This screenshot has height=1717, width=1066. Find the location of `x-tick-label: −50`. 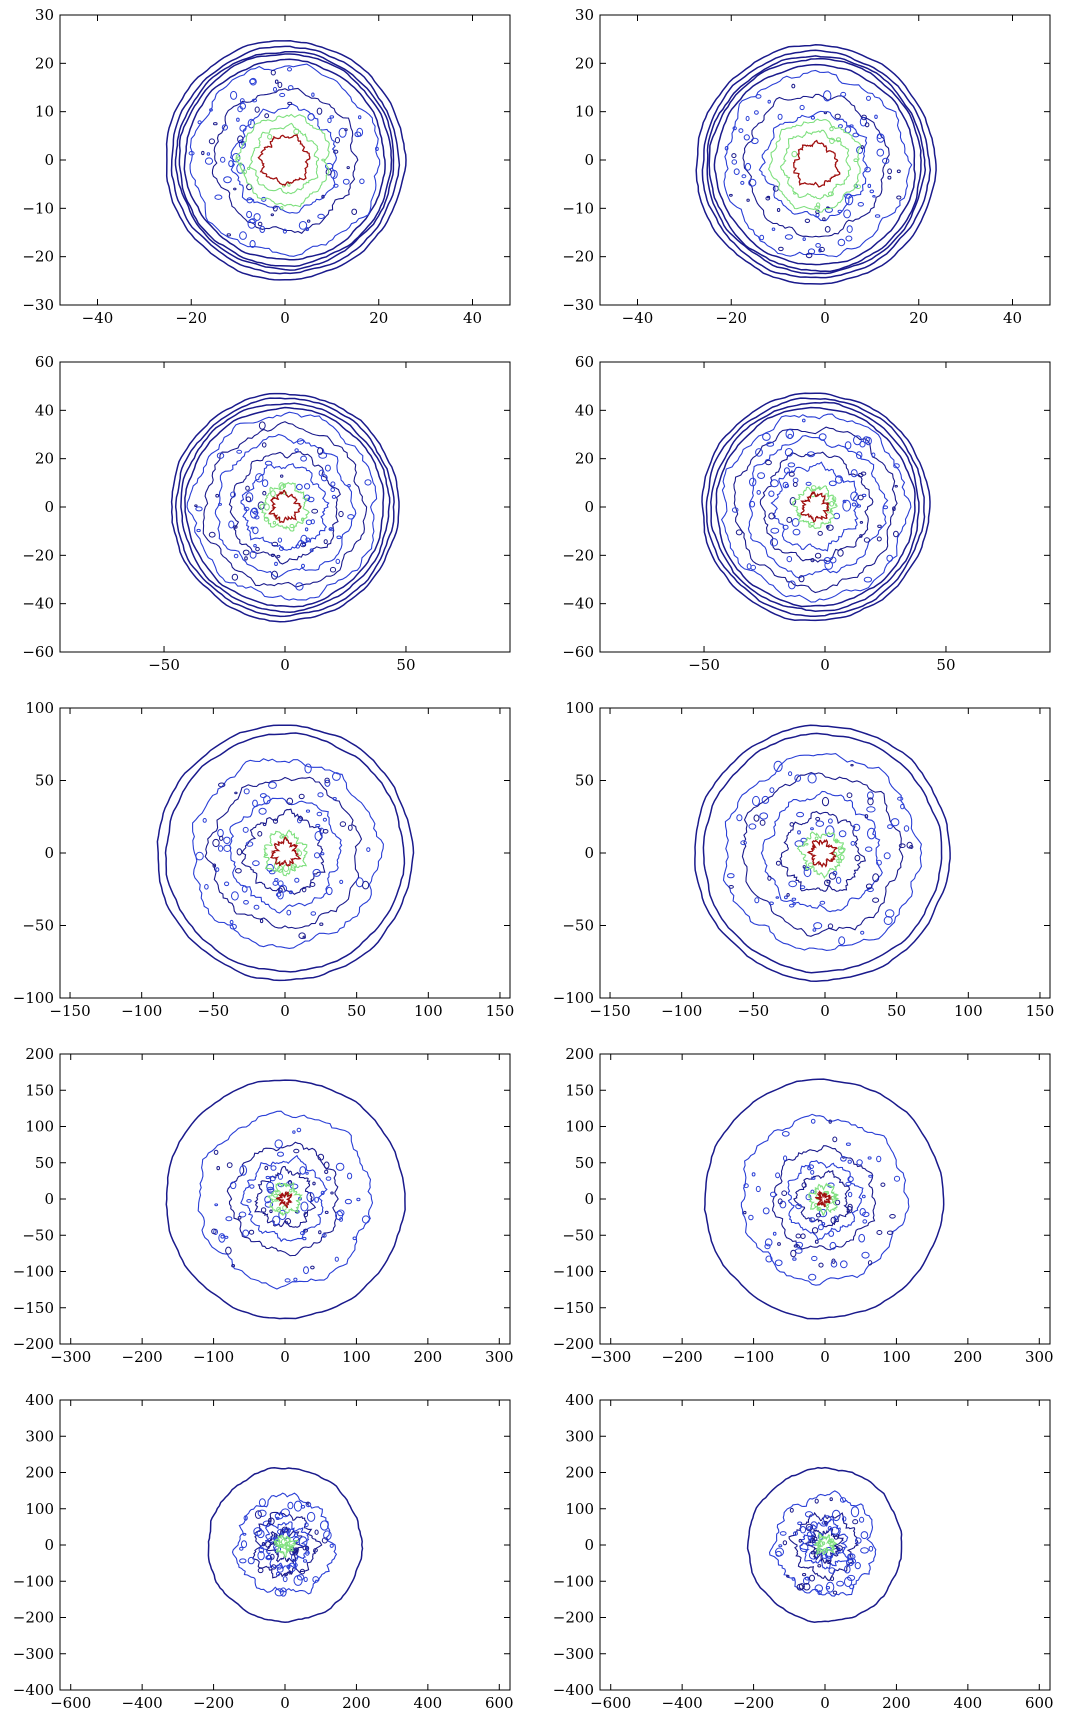

x-tick-label: −50 is located at coordinates (214, 1011).